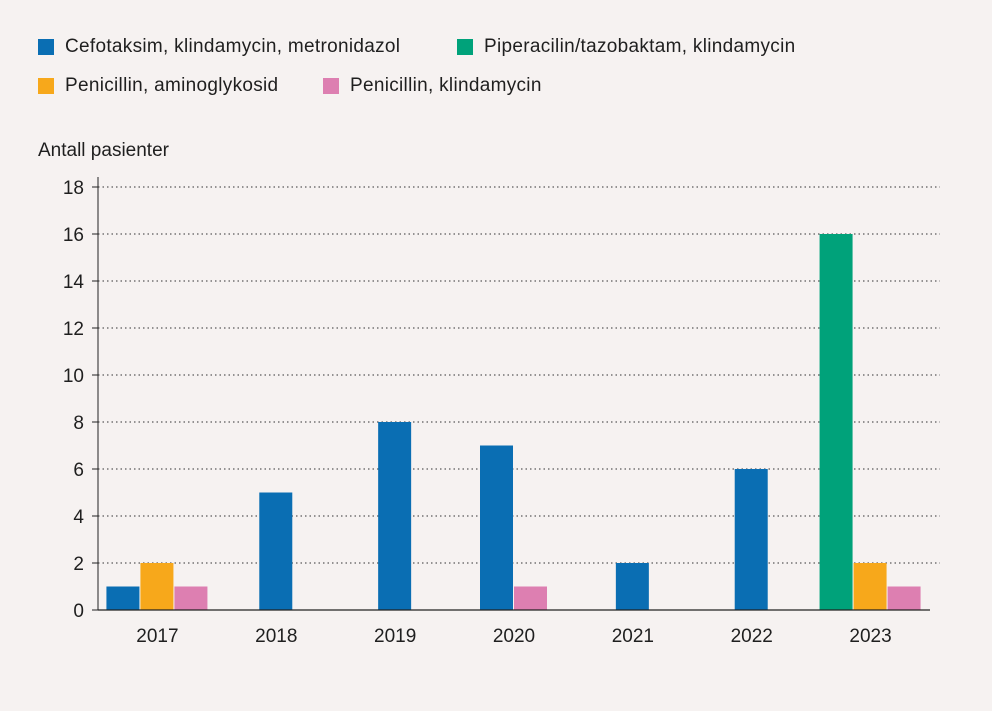  I want to click on y-tick-label: 0, so click(78, 611).